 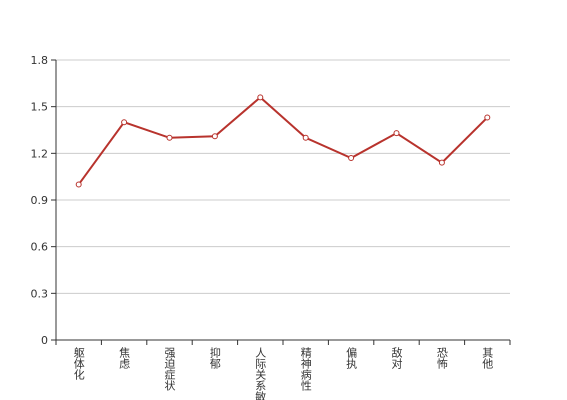 What do you see at coordinates (487, 358) in the screenshot?
I see `x-tick-label: 其他` at bounding box center [487, 358].